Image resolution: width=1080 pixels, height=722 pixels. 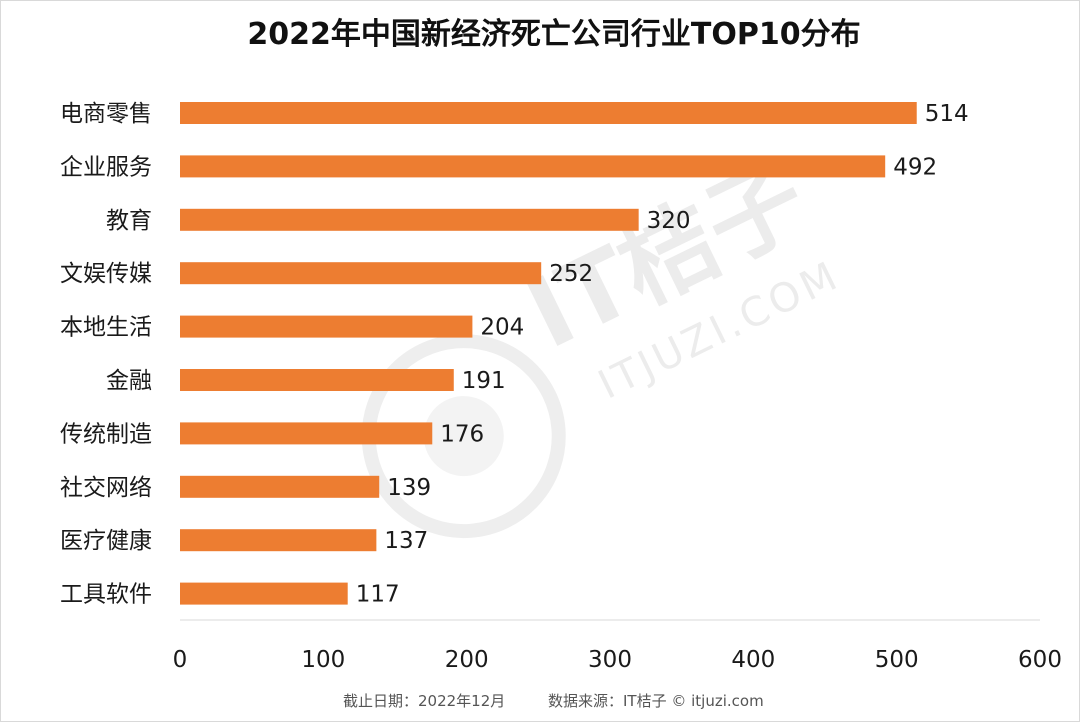 What do you see at coordinates (553, 34) in the screenshot?
I see `chart-title: 2022年中国新经济死亡公司行业TOP10分布` at bounding box center [553, 34].